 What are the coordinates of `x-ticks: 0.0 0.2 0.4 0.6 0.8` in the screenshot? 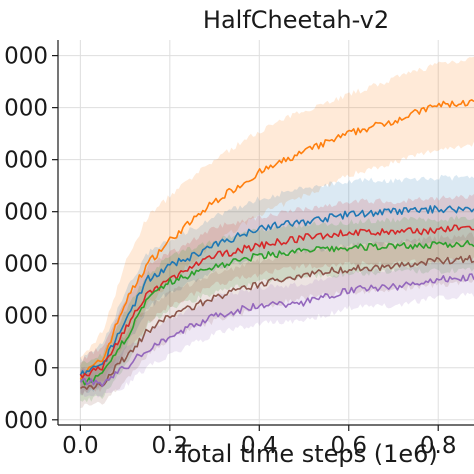 It's located at (259, 442).